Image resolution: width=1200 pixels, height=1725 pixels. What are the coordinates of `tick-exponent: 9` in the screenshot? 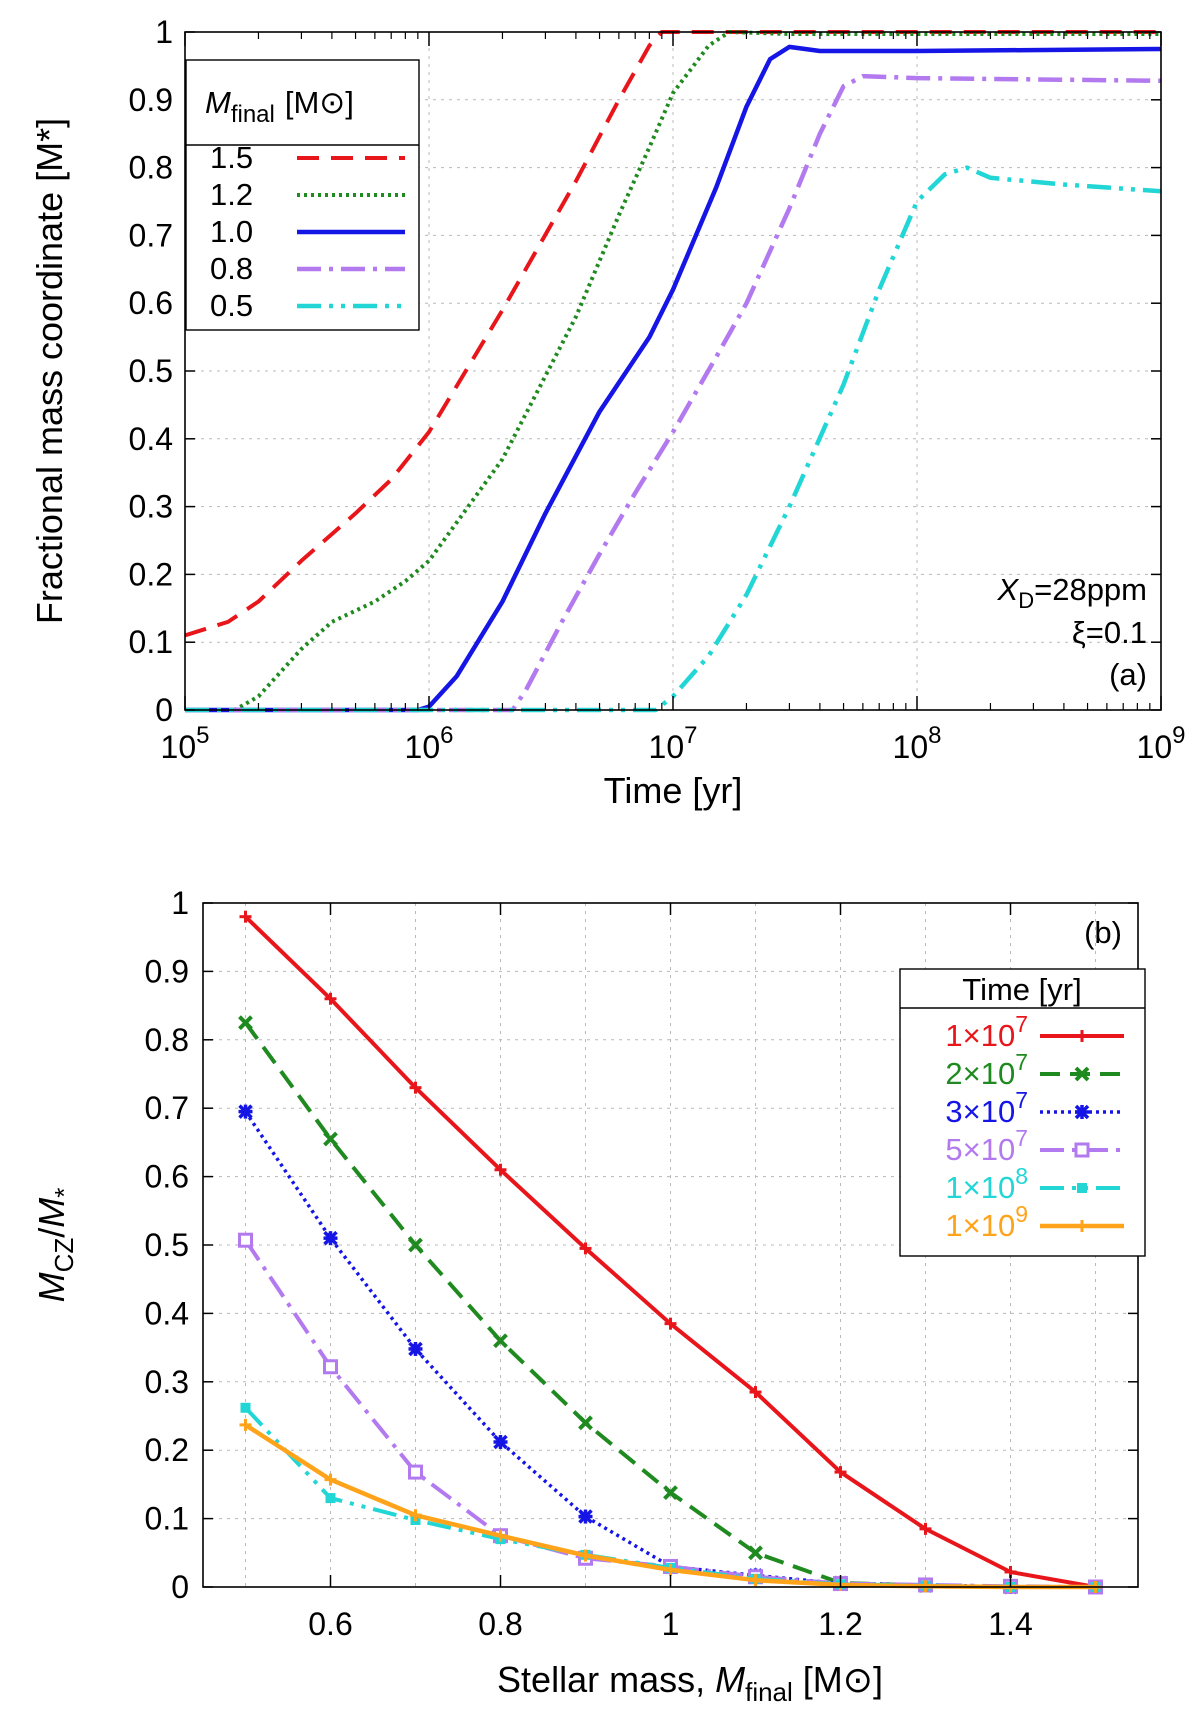 It's located at (1178, 735).